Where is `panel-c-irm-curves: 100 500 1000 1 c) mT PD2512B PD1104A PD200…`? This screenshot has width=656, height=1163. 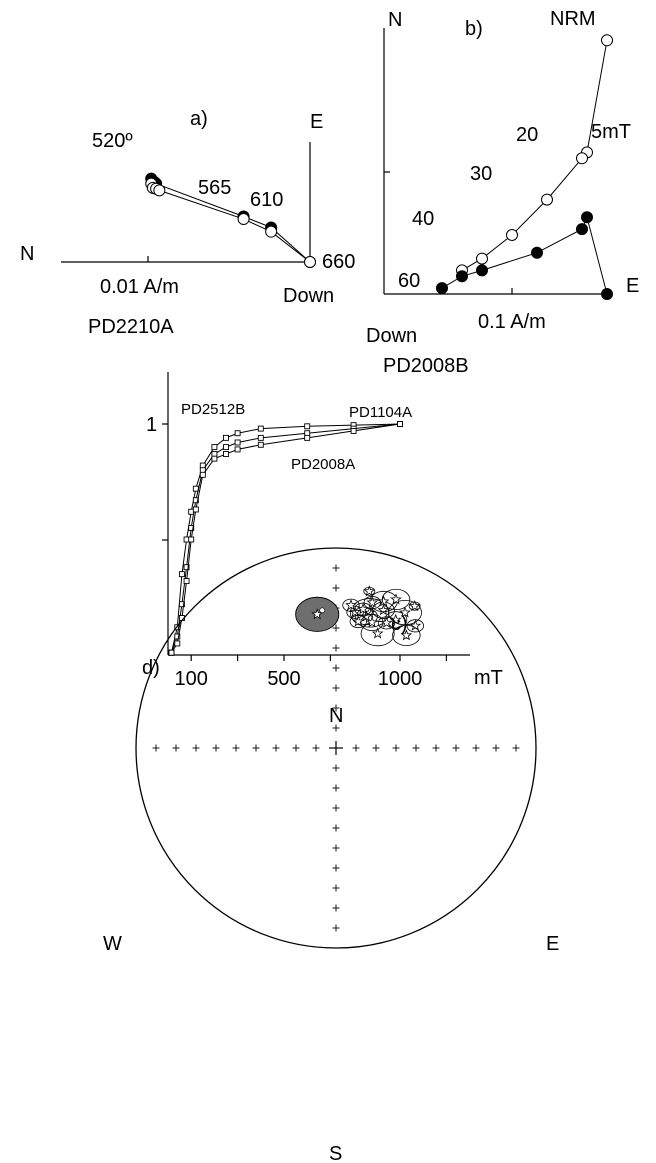 panel-c-irm-curves: 100 500 1000 1 c) mT PD2512B PD1104A PD200… is located at coordinates (324, 531).